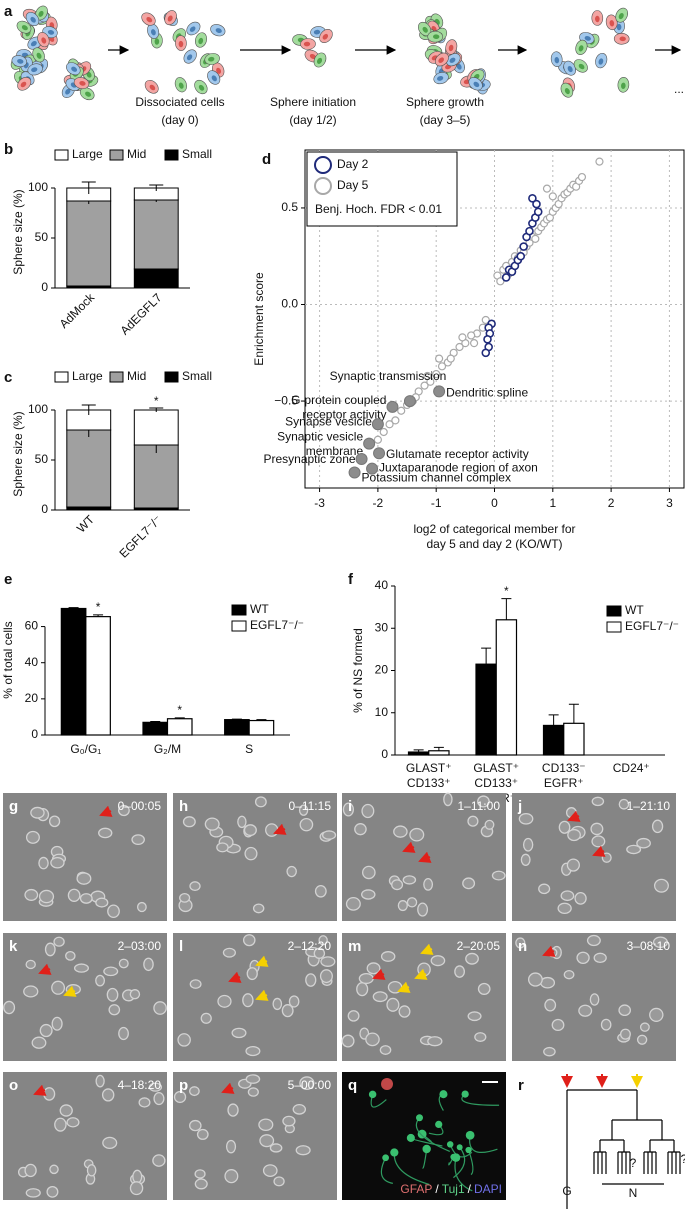  Describe the element at coordinates (328, 421) in the screenshot. I see `point-label-line: Synapse vesicle` at that location.